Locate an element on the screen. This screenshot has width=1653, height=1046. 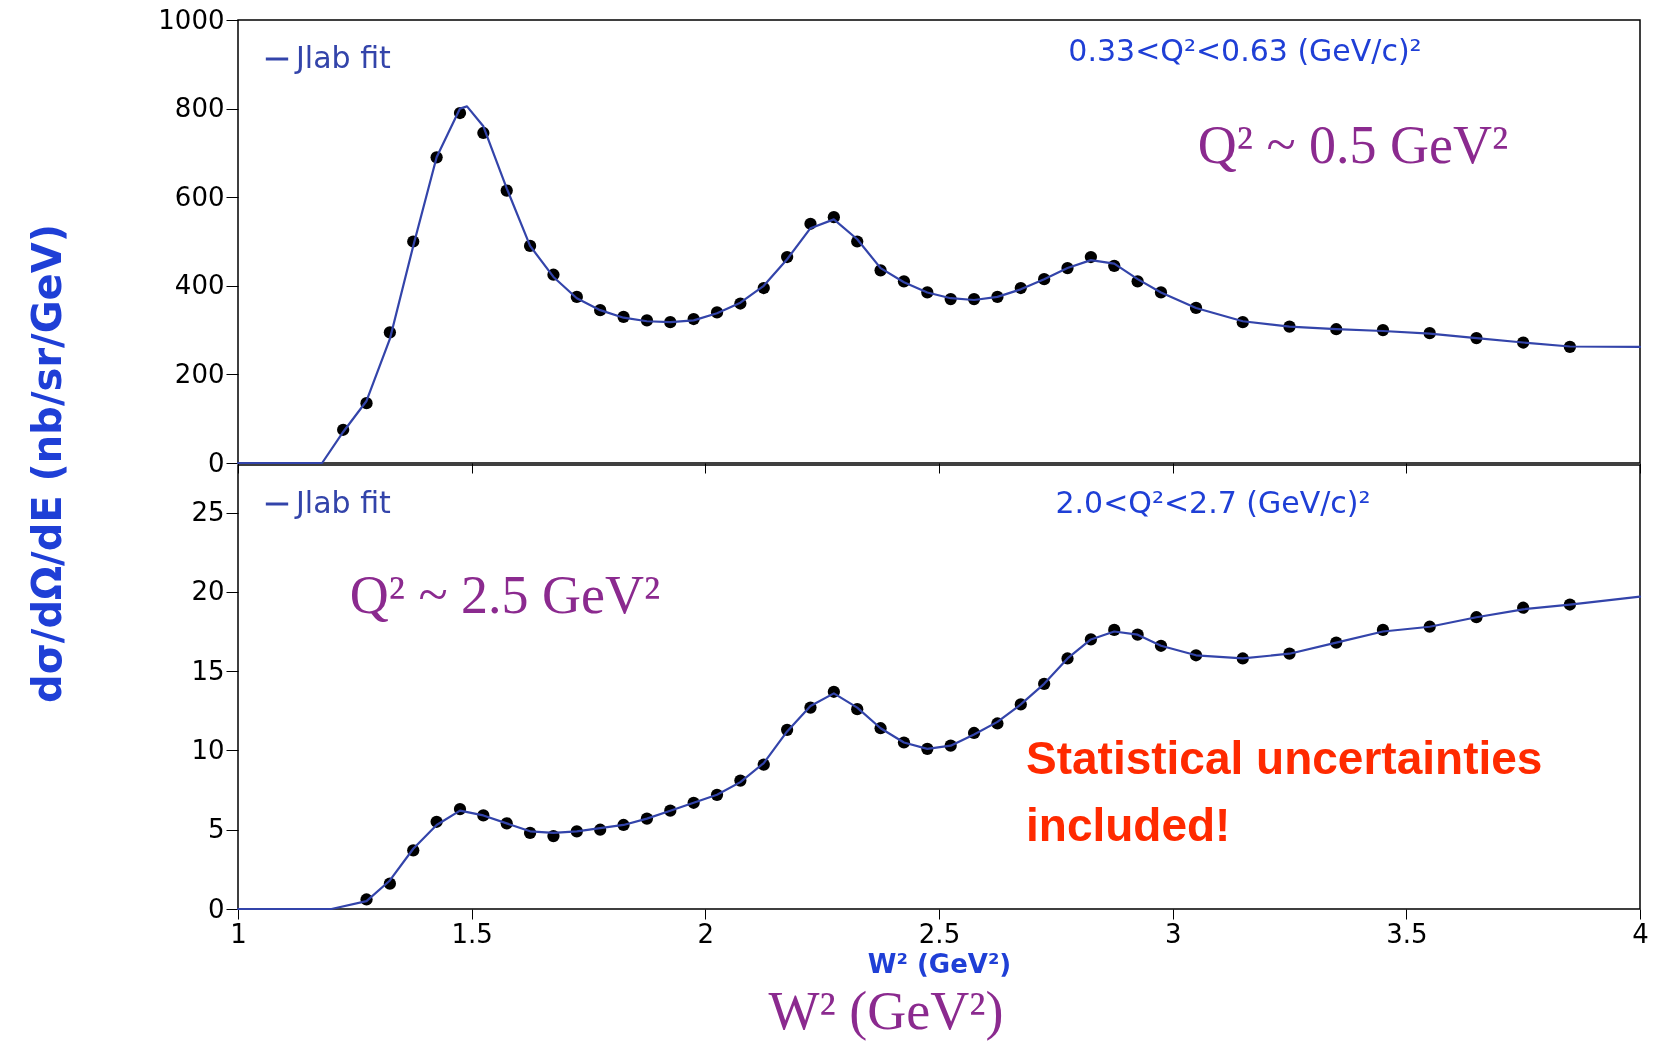
text: W² (GeV²) is located at coordinates (886, 1011).